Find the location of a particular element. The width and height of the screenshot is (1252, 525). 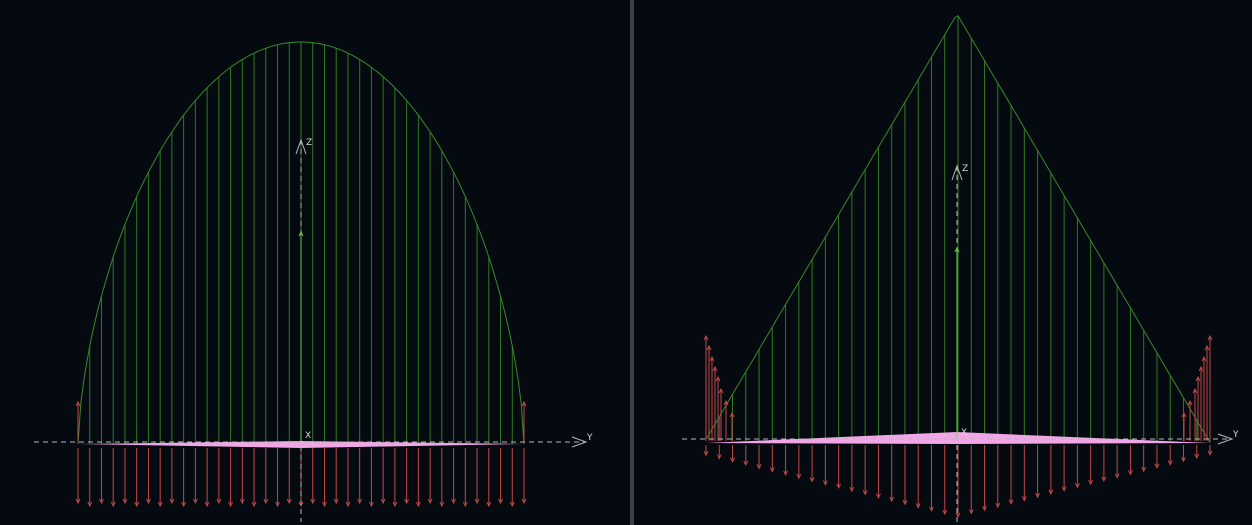

y-axis-arrowhead is located at coordinates (579, 442).